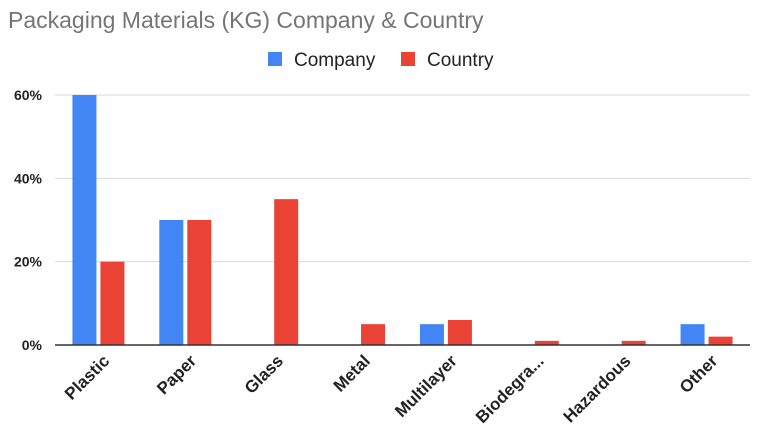 This screenshot has height=447, width=762. What do you see at coordinates (352, 373) in the screenshot?
I see `x-tick-label: Metal` at bounding box center [352, 373].